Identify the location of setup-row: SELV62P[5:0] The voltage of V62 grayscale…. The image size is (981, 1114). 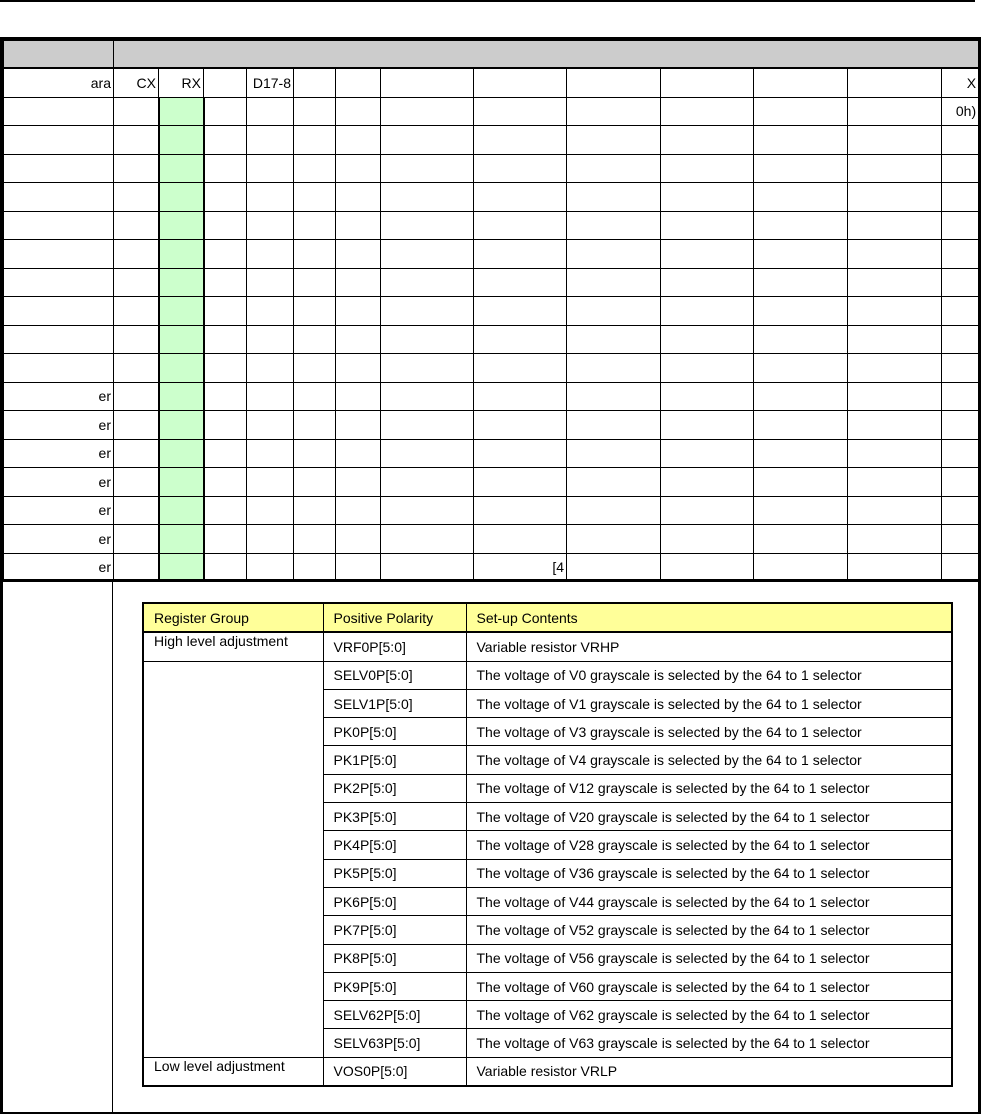
(548, 1015).